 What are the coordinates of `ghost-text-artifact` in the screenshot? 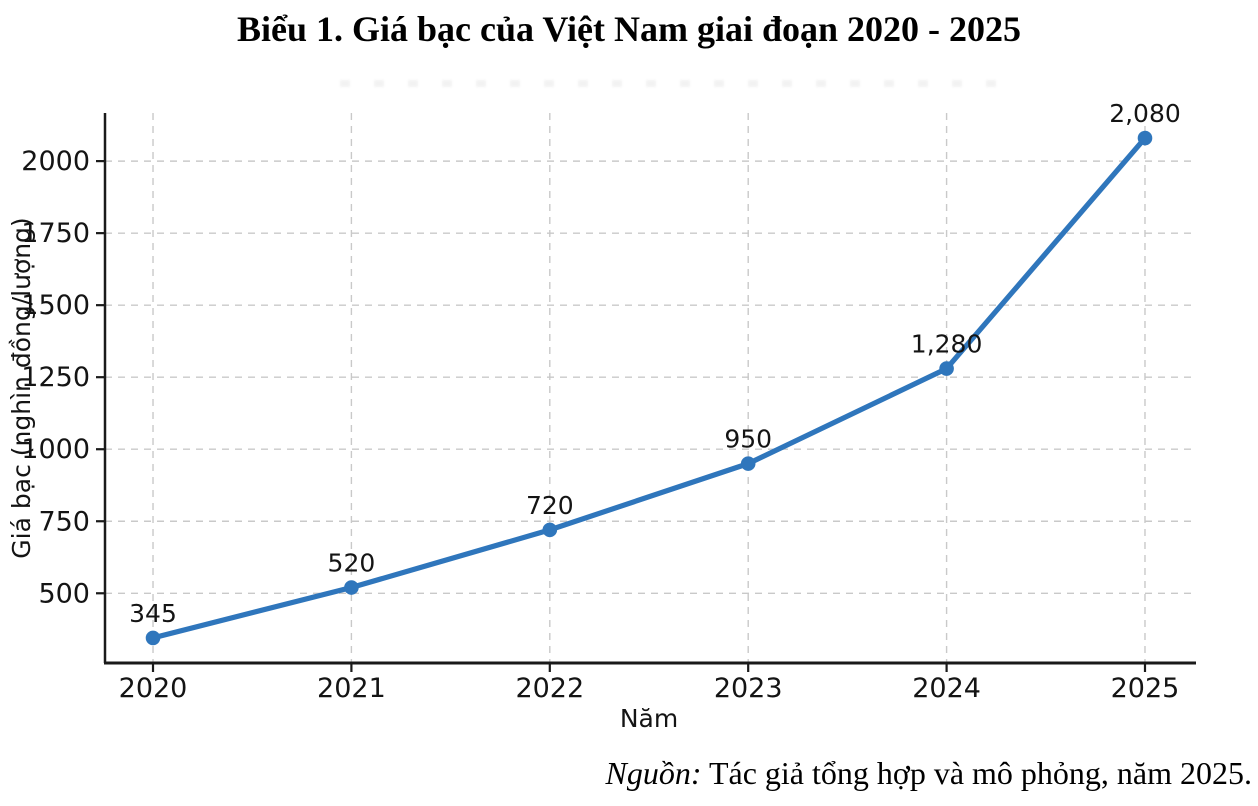 It's located at (680, 83).